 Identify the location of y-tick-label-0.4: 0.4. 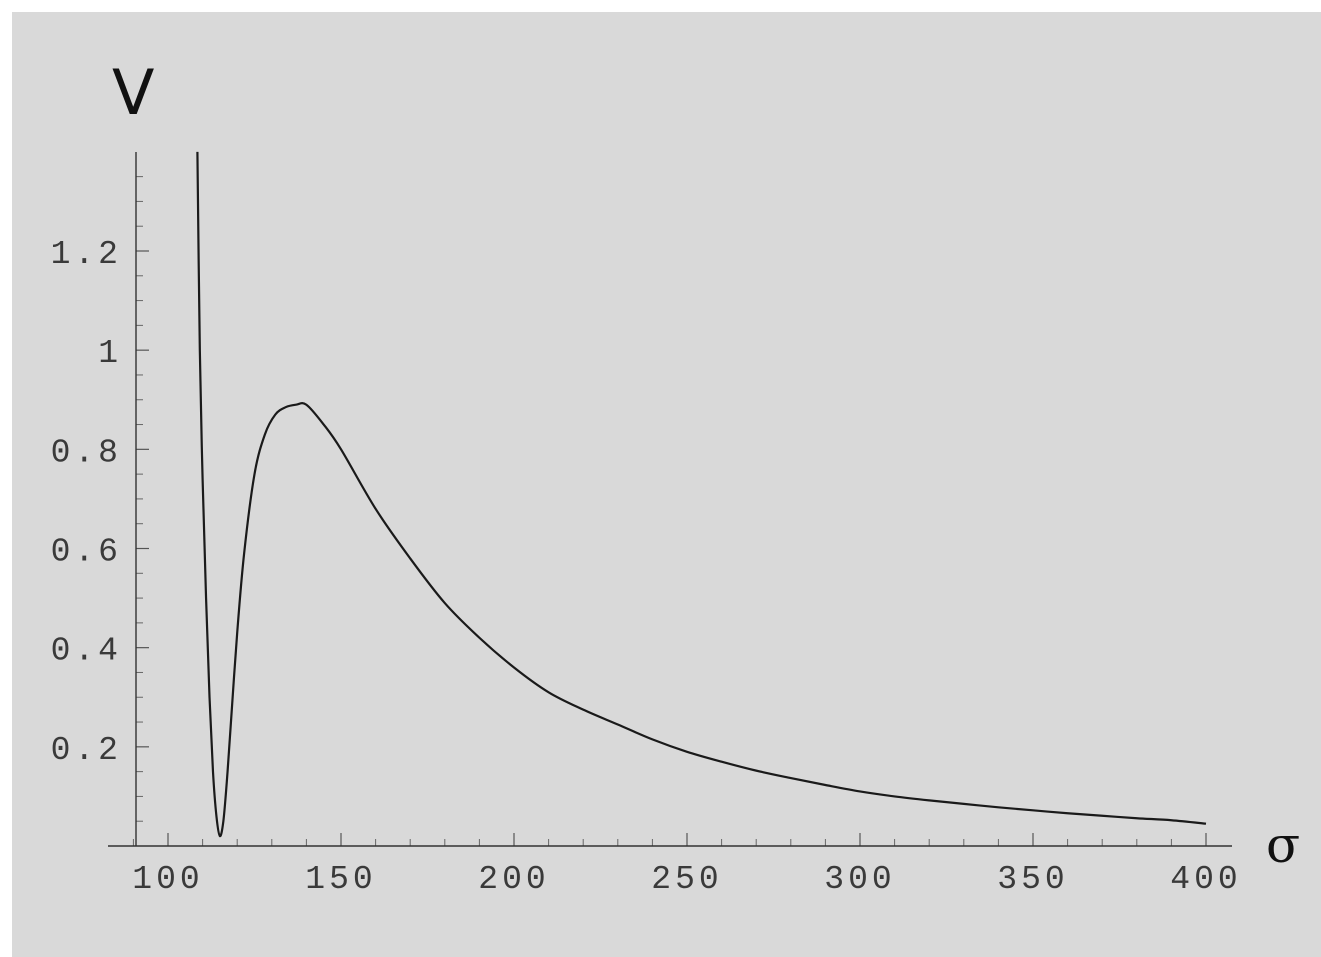
(86, 651).